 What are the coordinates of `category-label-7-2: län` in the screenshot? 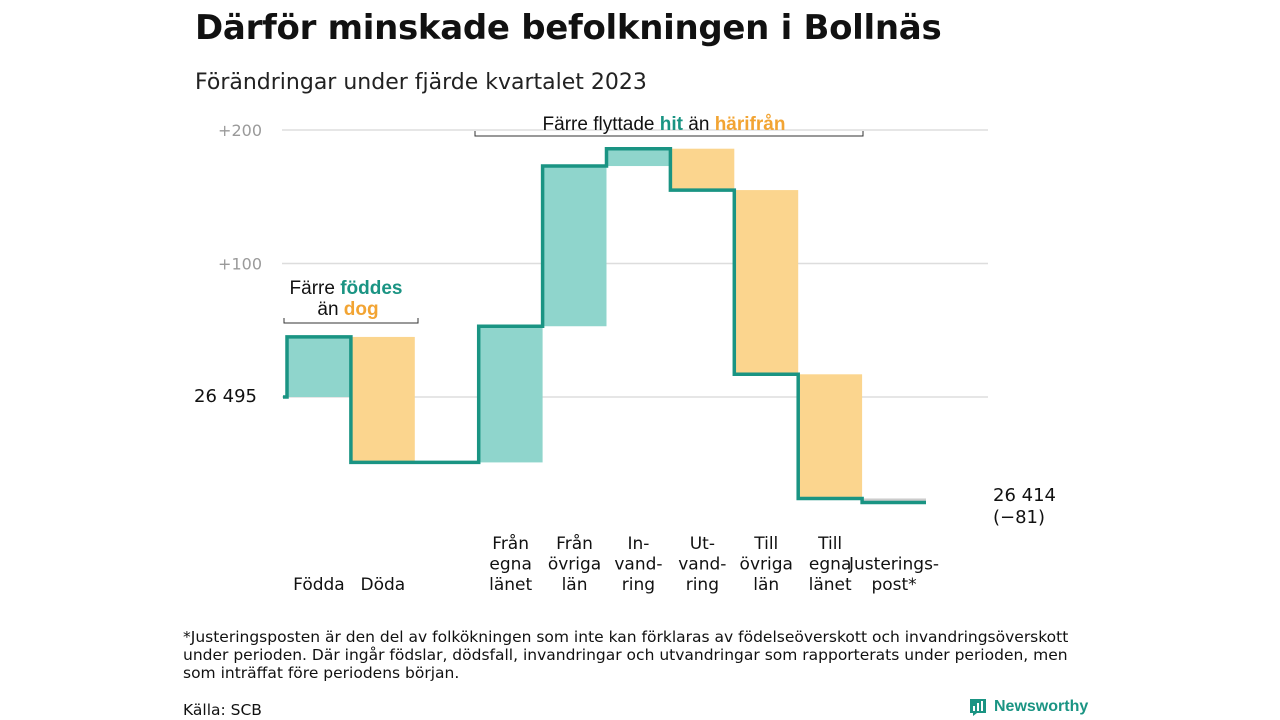 It's located at (766, 585).